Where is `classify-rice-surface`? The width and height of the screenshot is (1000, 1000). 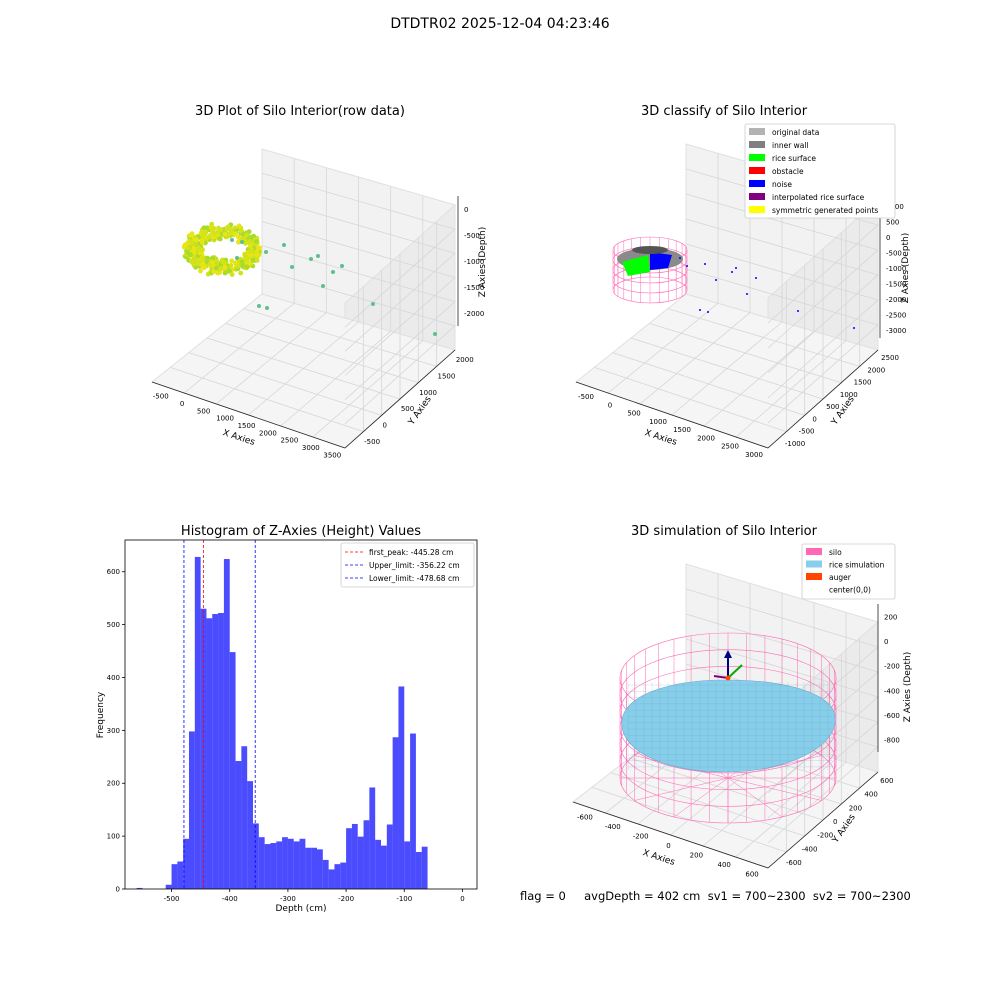 classify-rice-surface is located at coordinates (636, 265).